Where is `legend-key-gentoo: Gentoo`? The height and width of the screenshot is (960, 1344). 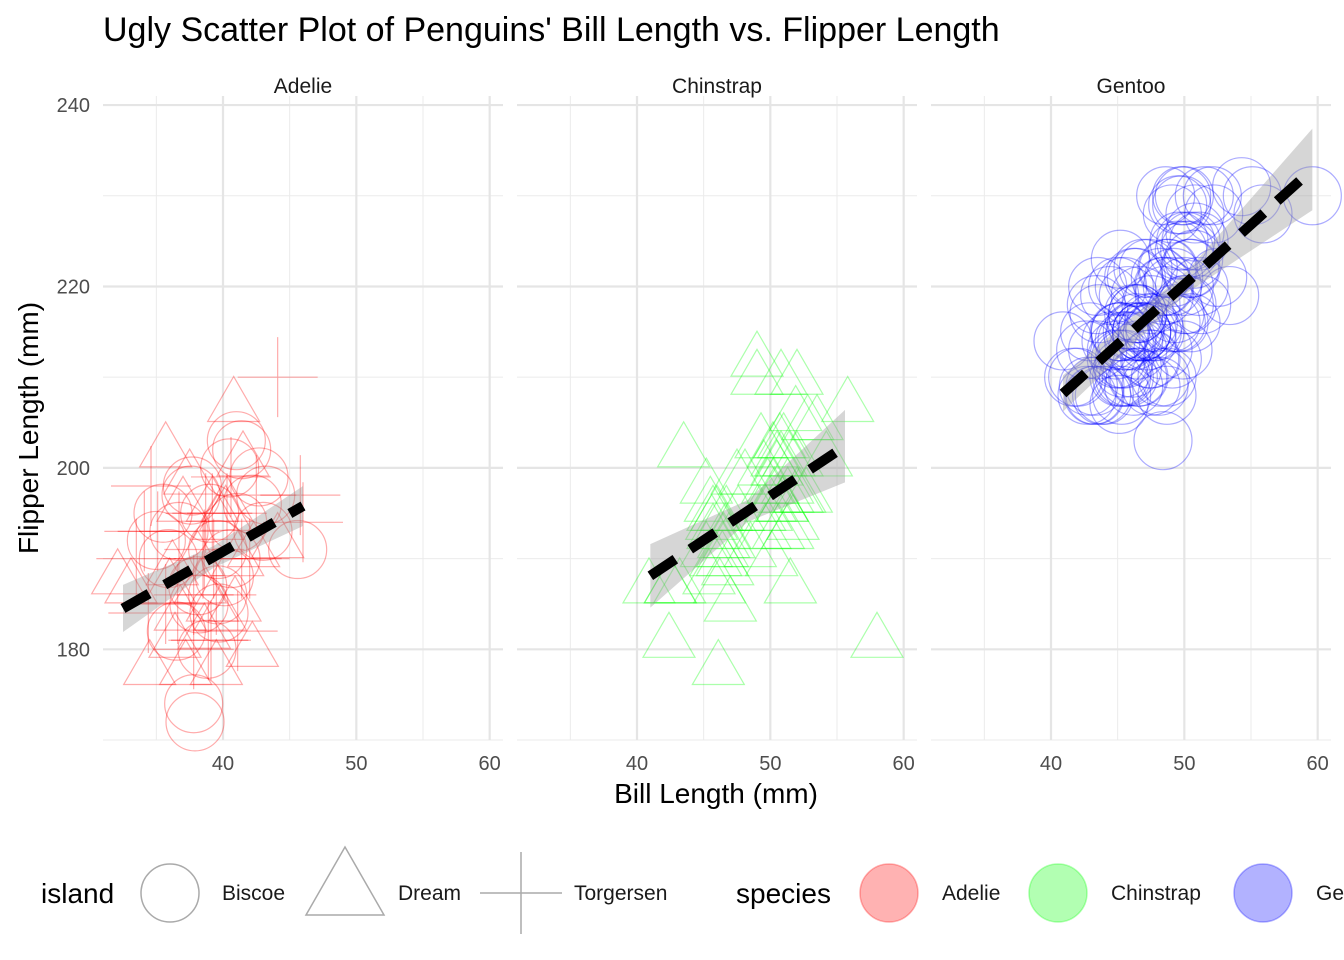 legend-key-gentoo: Gentoo is located at coordinates (1288, 893).